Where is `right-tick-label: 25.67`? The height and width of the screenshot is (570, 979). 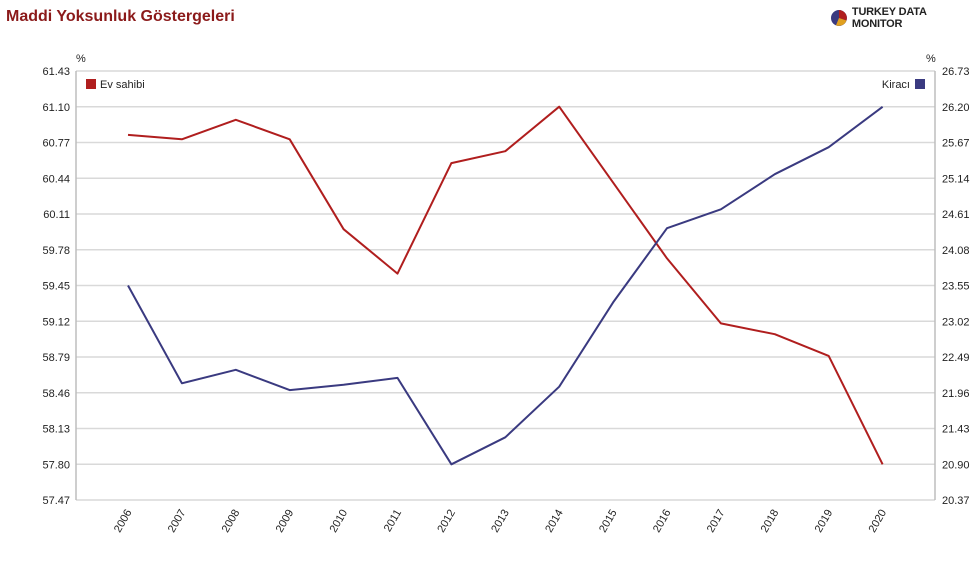
right-tick-label: 25.67 is located at coordinates (956, 144).